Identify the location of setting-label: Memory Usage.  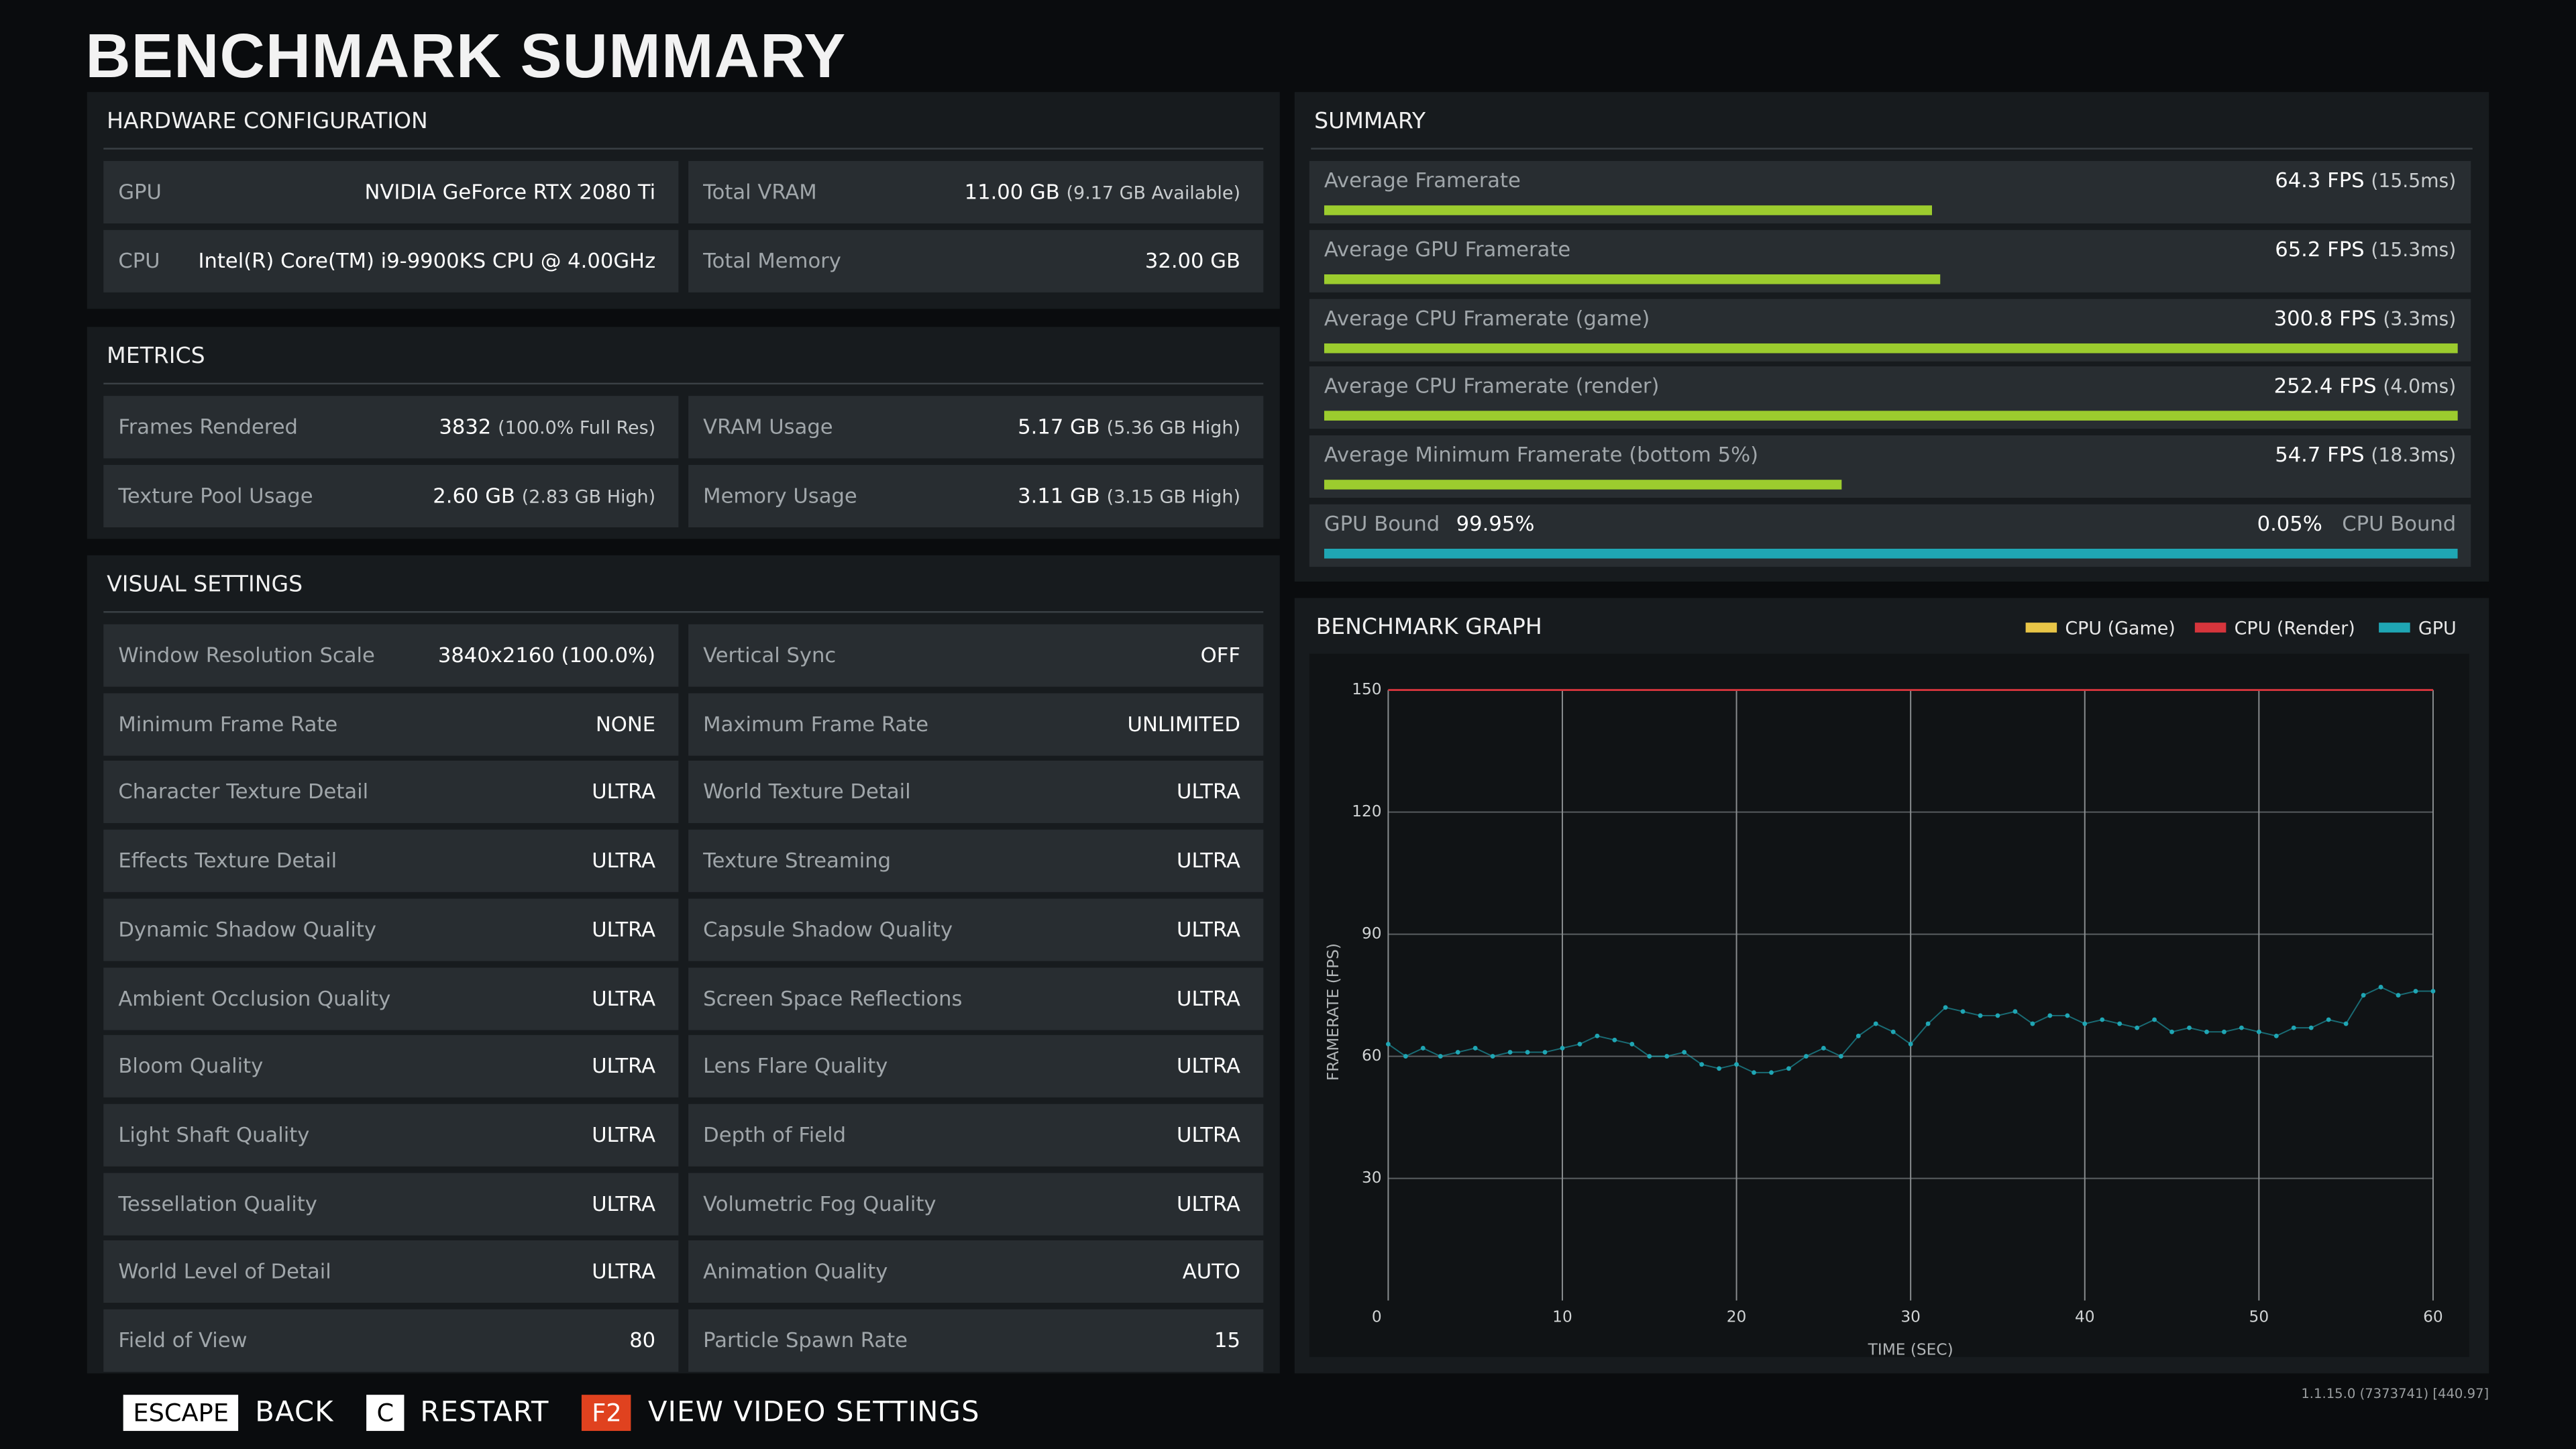
(780, 494).